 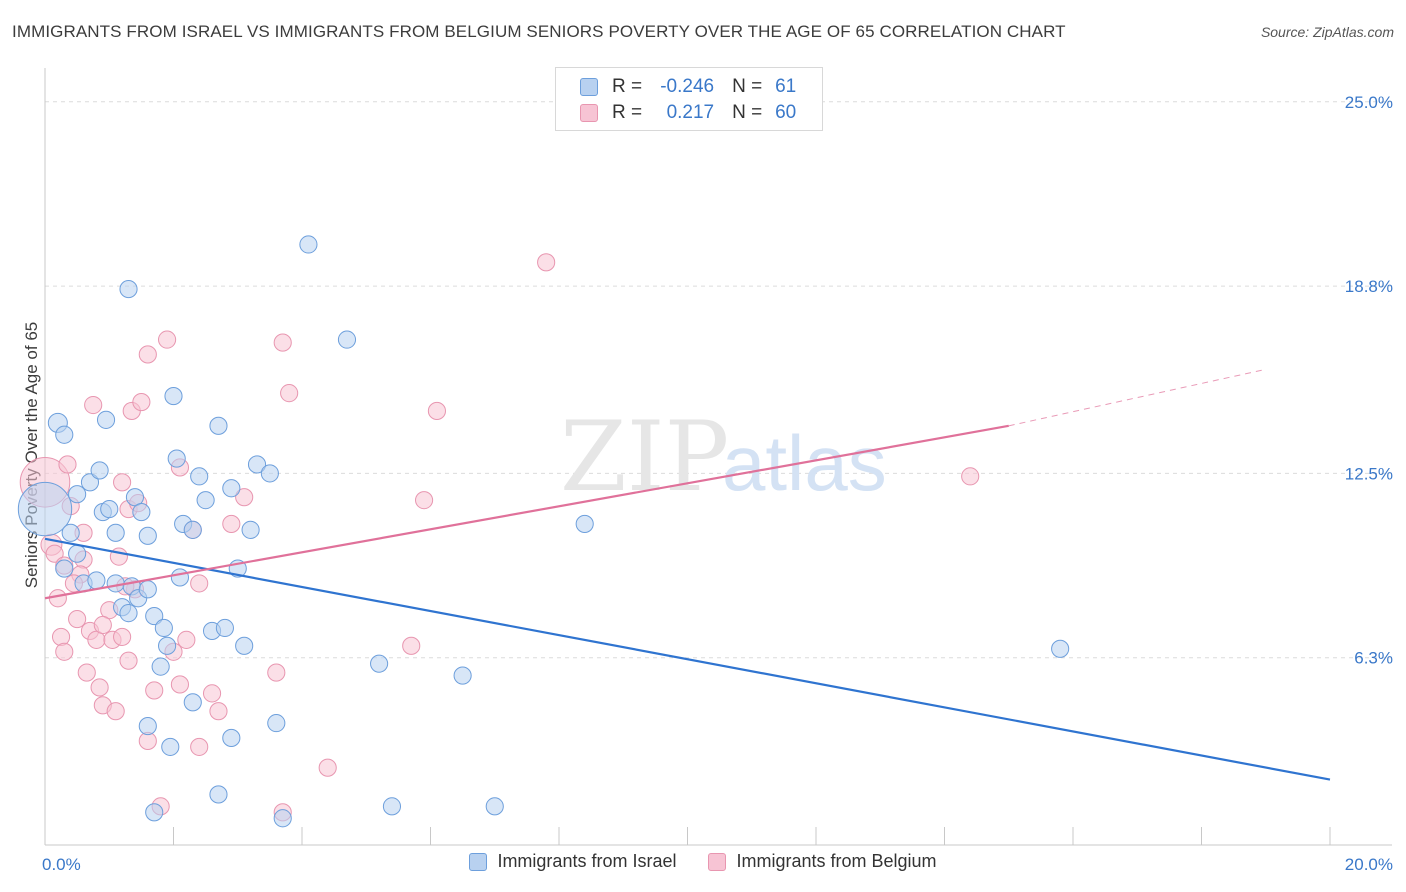 What do you see at coordinates (1369, 102) in the screenshot?
I see `y-tick-label: 25.0%` at bounding box center [1369, 102].